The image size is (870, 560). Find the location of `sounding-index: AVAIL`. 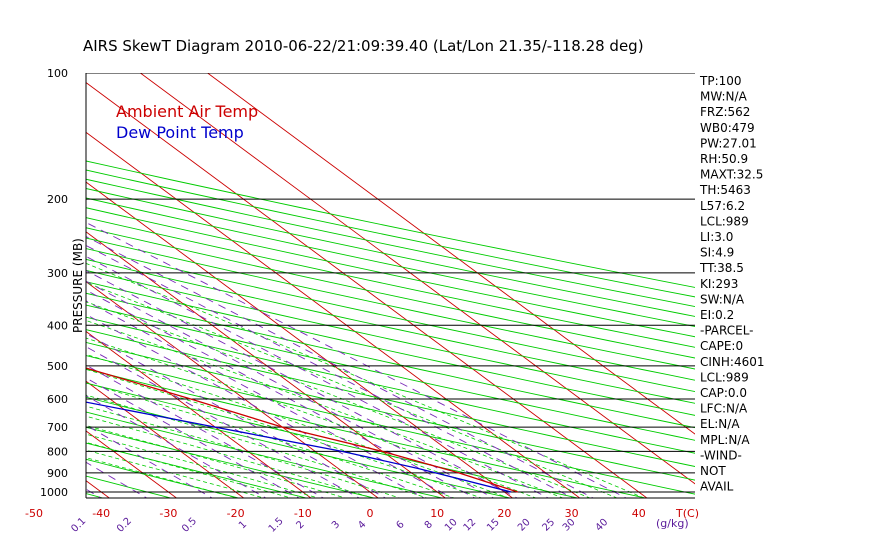

sounding-index: AVAIL is located at coordinates (717, 487).